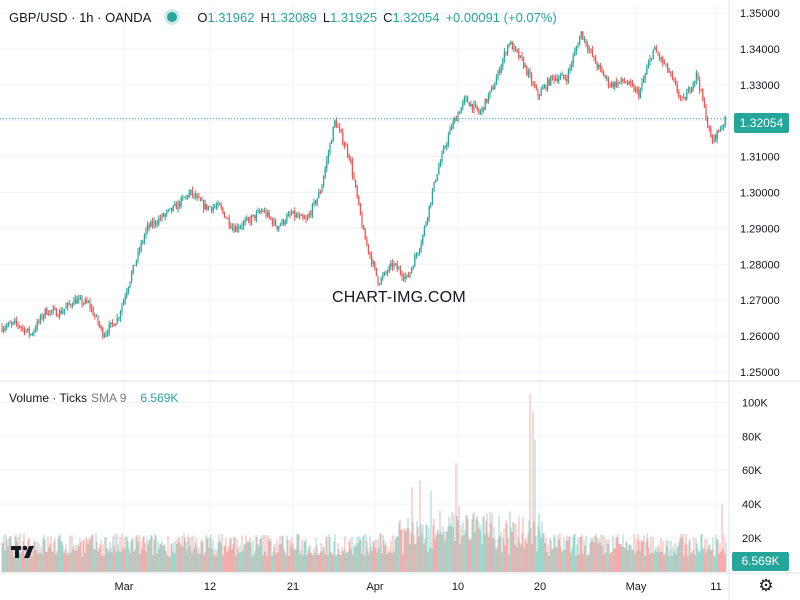 The width and height of the screenshot is (800, 600). I want to click on gear-icon: ⚙, so click(766, 585).